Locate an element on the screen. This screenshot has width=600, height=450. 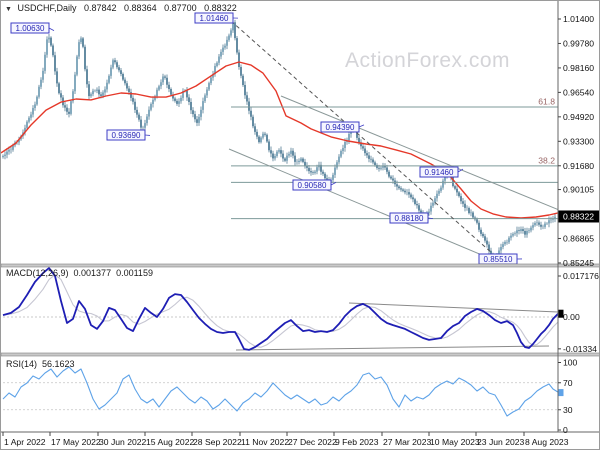
rsi-line is located at coordinates (280, 391).